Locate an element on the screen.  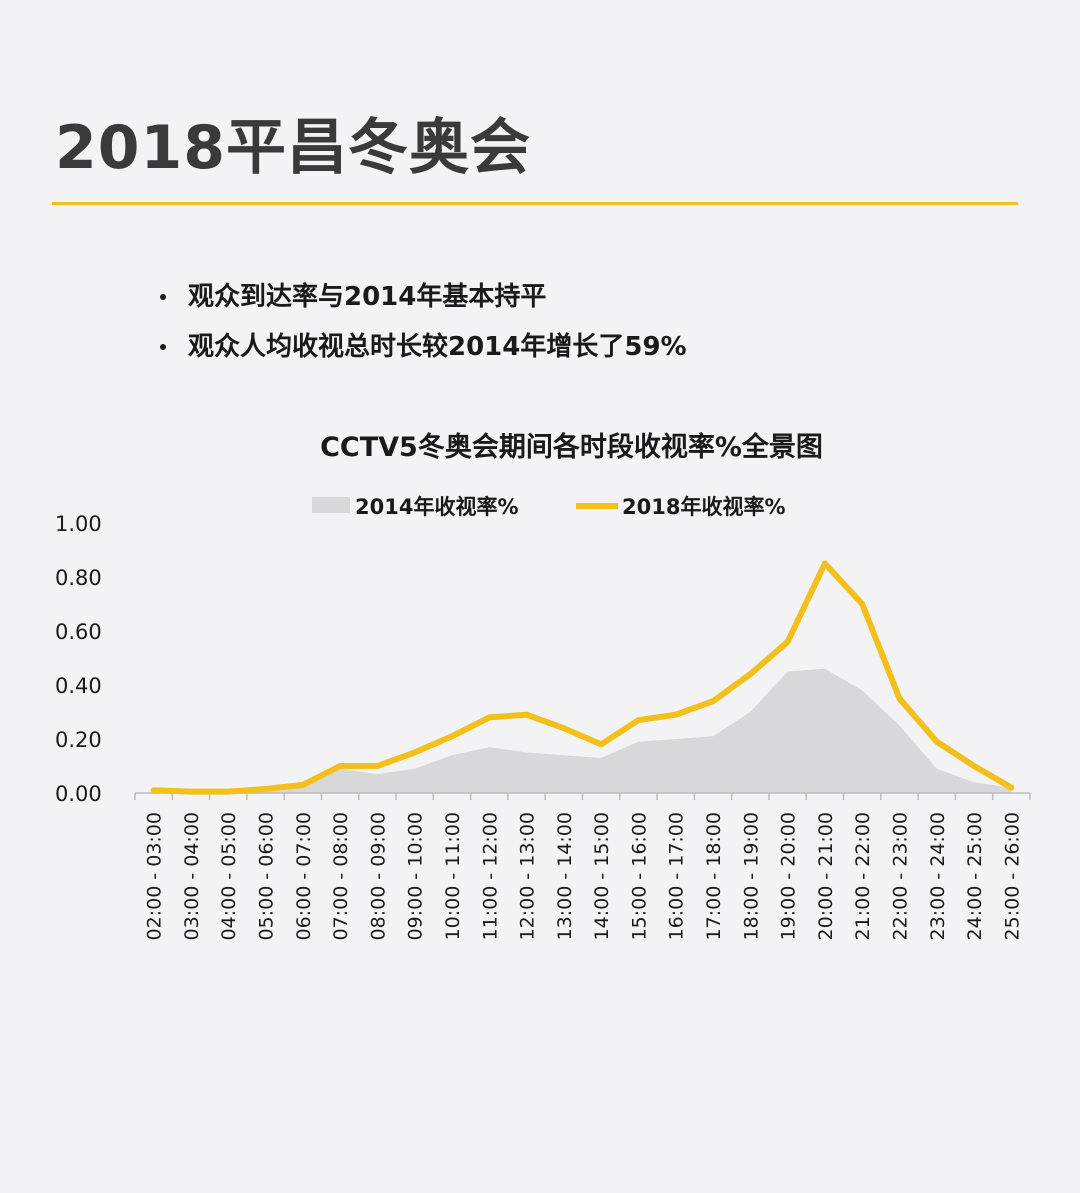
y-tick-label: 0.20 is located at coordinates (78, 740).